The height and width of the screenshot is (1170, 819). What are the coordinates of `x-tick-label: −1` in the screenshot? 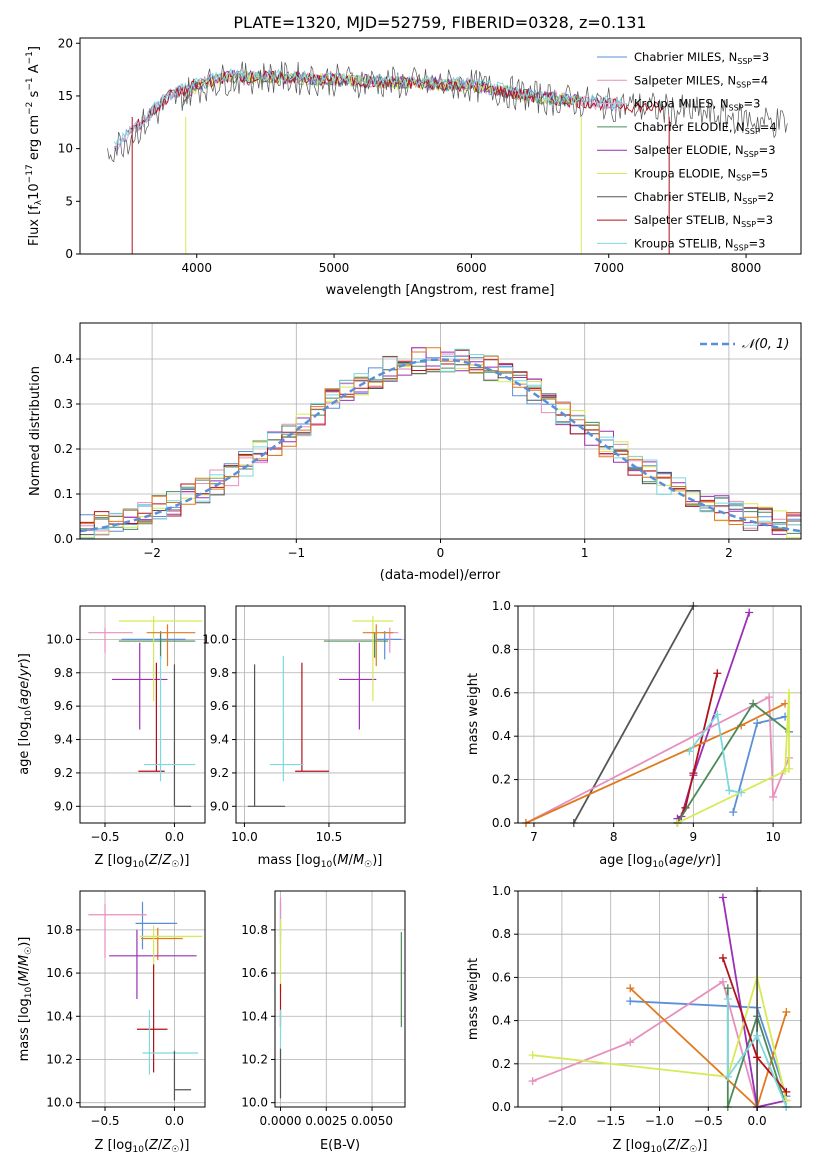 It's located at (296, 553).